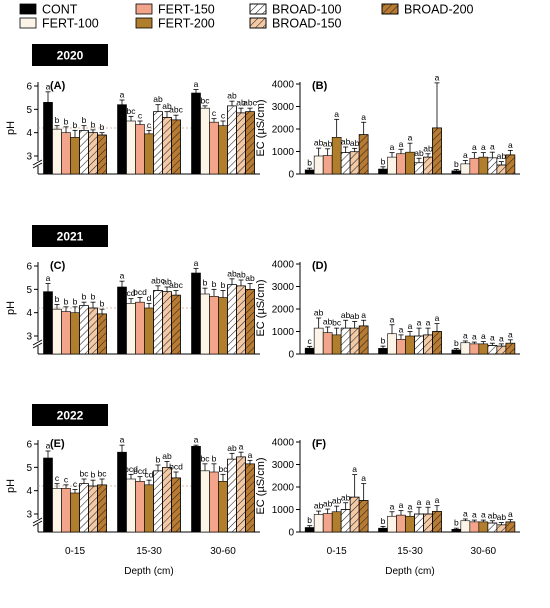  I want to click on panel-tag: (A), so click(58, 86).